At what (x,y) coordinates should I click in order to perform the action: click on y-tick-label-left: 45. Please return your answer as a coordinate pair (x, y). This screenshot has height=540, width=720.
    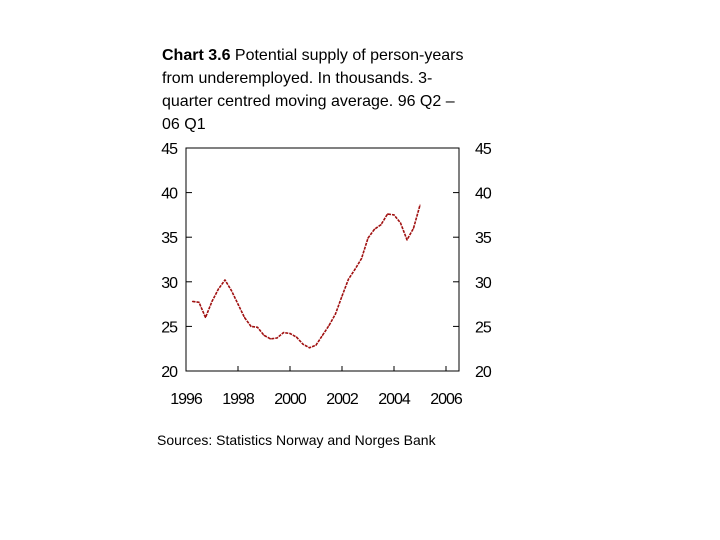
    Looking at the image, I should click on (169, 149).